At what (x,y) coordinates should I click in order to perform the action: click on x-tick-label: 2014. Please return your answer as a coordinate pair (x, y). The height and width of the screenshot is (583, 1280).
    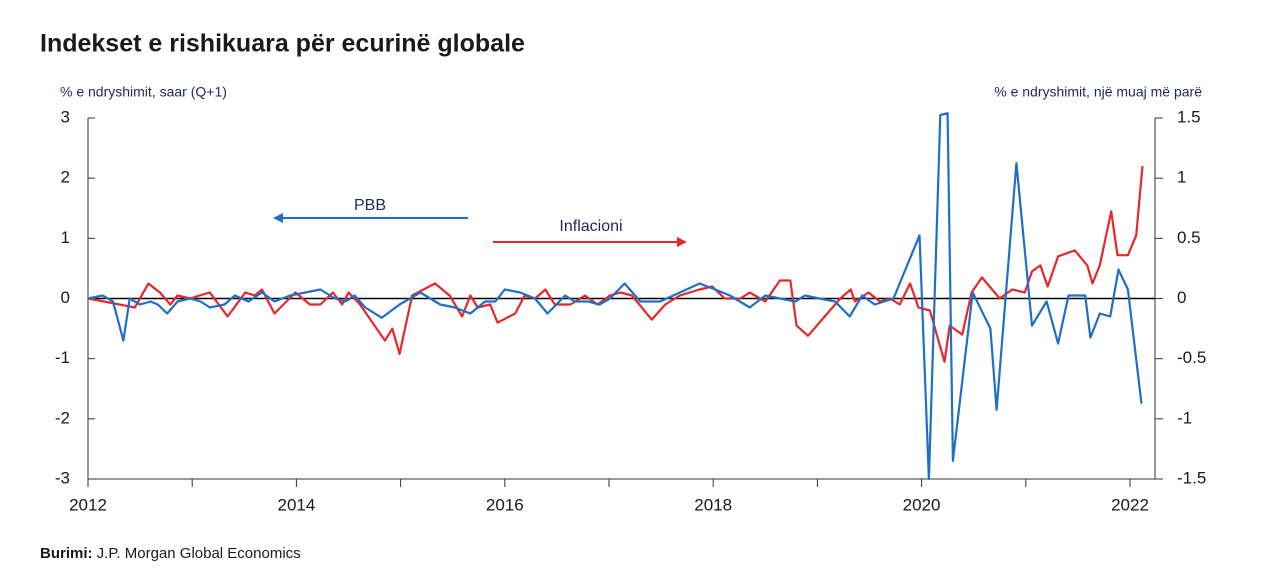
    Looking at the image, I should click on (296, 504).